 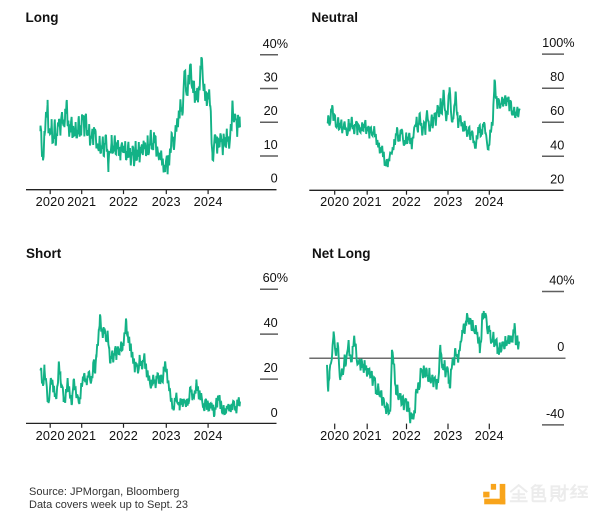 I want to click on svg-text: Short, so click(x=44, y=253).